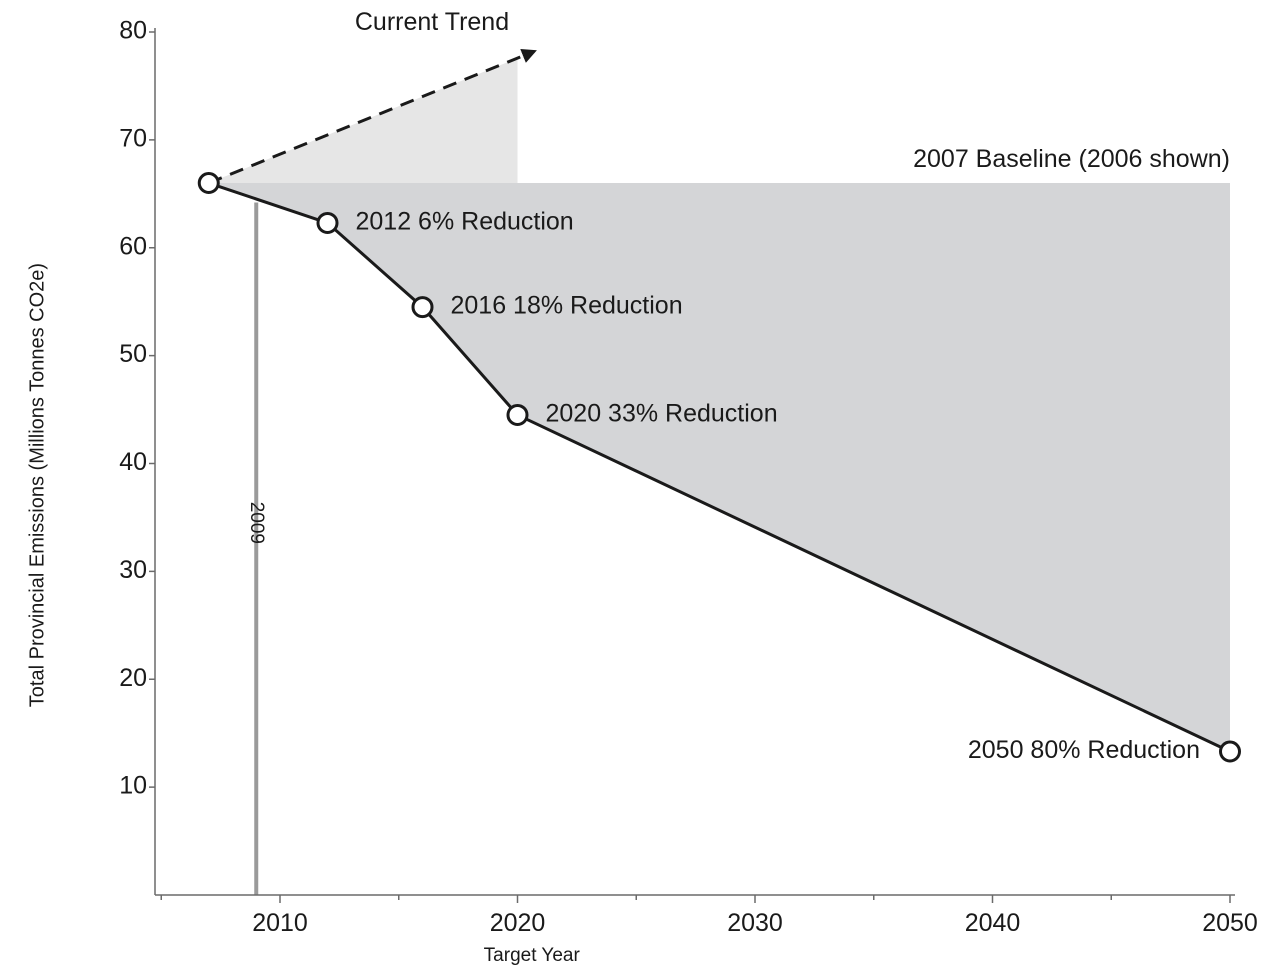 Image resolution: width=1273 pixels, height=968 pixels. What do you see at coordinates (1230, 923) in the screenshot?
I see `x-tick-label: 2050` at bounding box center [1230, 923].